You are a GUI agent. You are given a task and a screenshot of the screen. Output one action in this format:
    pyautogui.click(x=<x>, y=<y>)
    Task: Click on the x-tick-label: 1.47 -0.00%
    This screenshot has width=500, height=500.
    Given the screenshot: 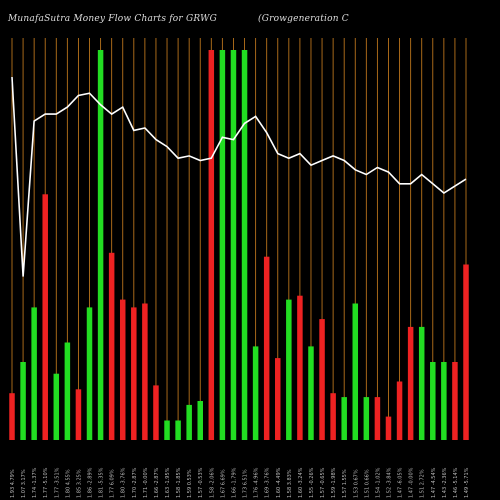 What is the action you would take?
    pyautogui.click(x=412, y=482)
    